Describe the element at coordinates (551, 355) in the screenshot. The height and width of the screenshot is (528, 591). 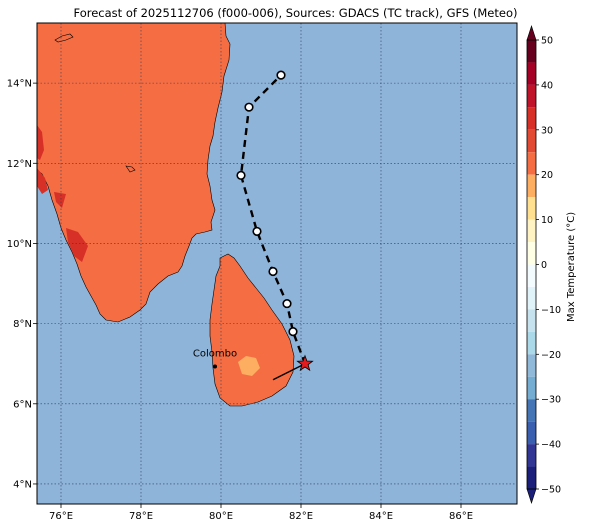
I see `colorbar-tick-label: −20` at that location.